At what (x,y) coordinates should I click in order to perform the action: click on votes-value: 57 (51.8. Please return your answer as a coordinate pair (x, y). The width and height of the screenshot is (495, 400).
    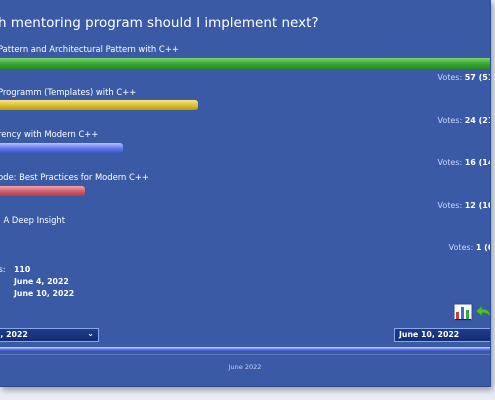
    Looking at the image, I should click on (477, 77).